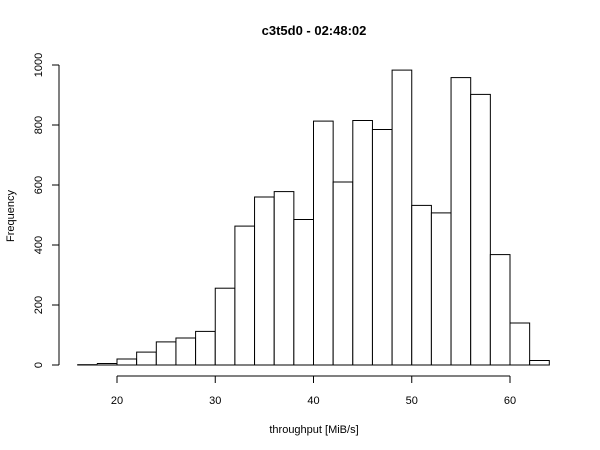  I want to click on x-tick-label: 30, so click(215, 401).